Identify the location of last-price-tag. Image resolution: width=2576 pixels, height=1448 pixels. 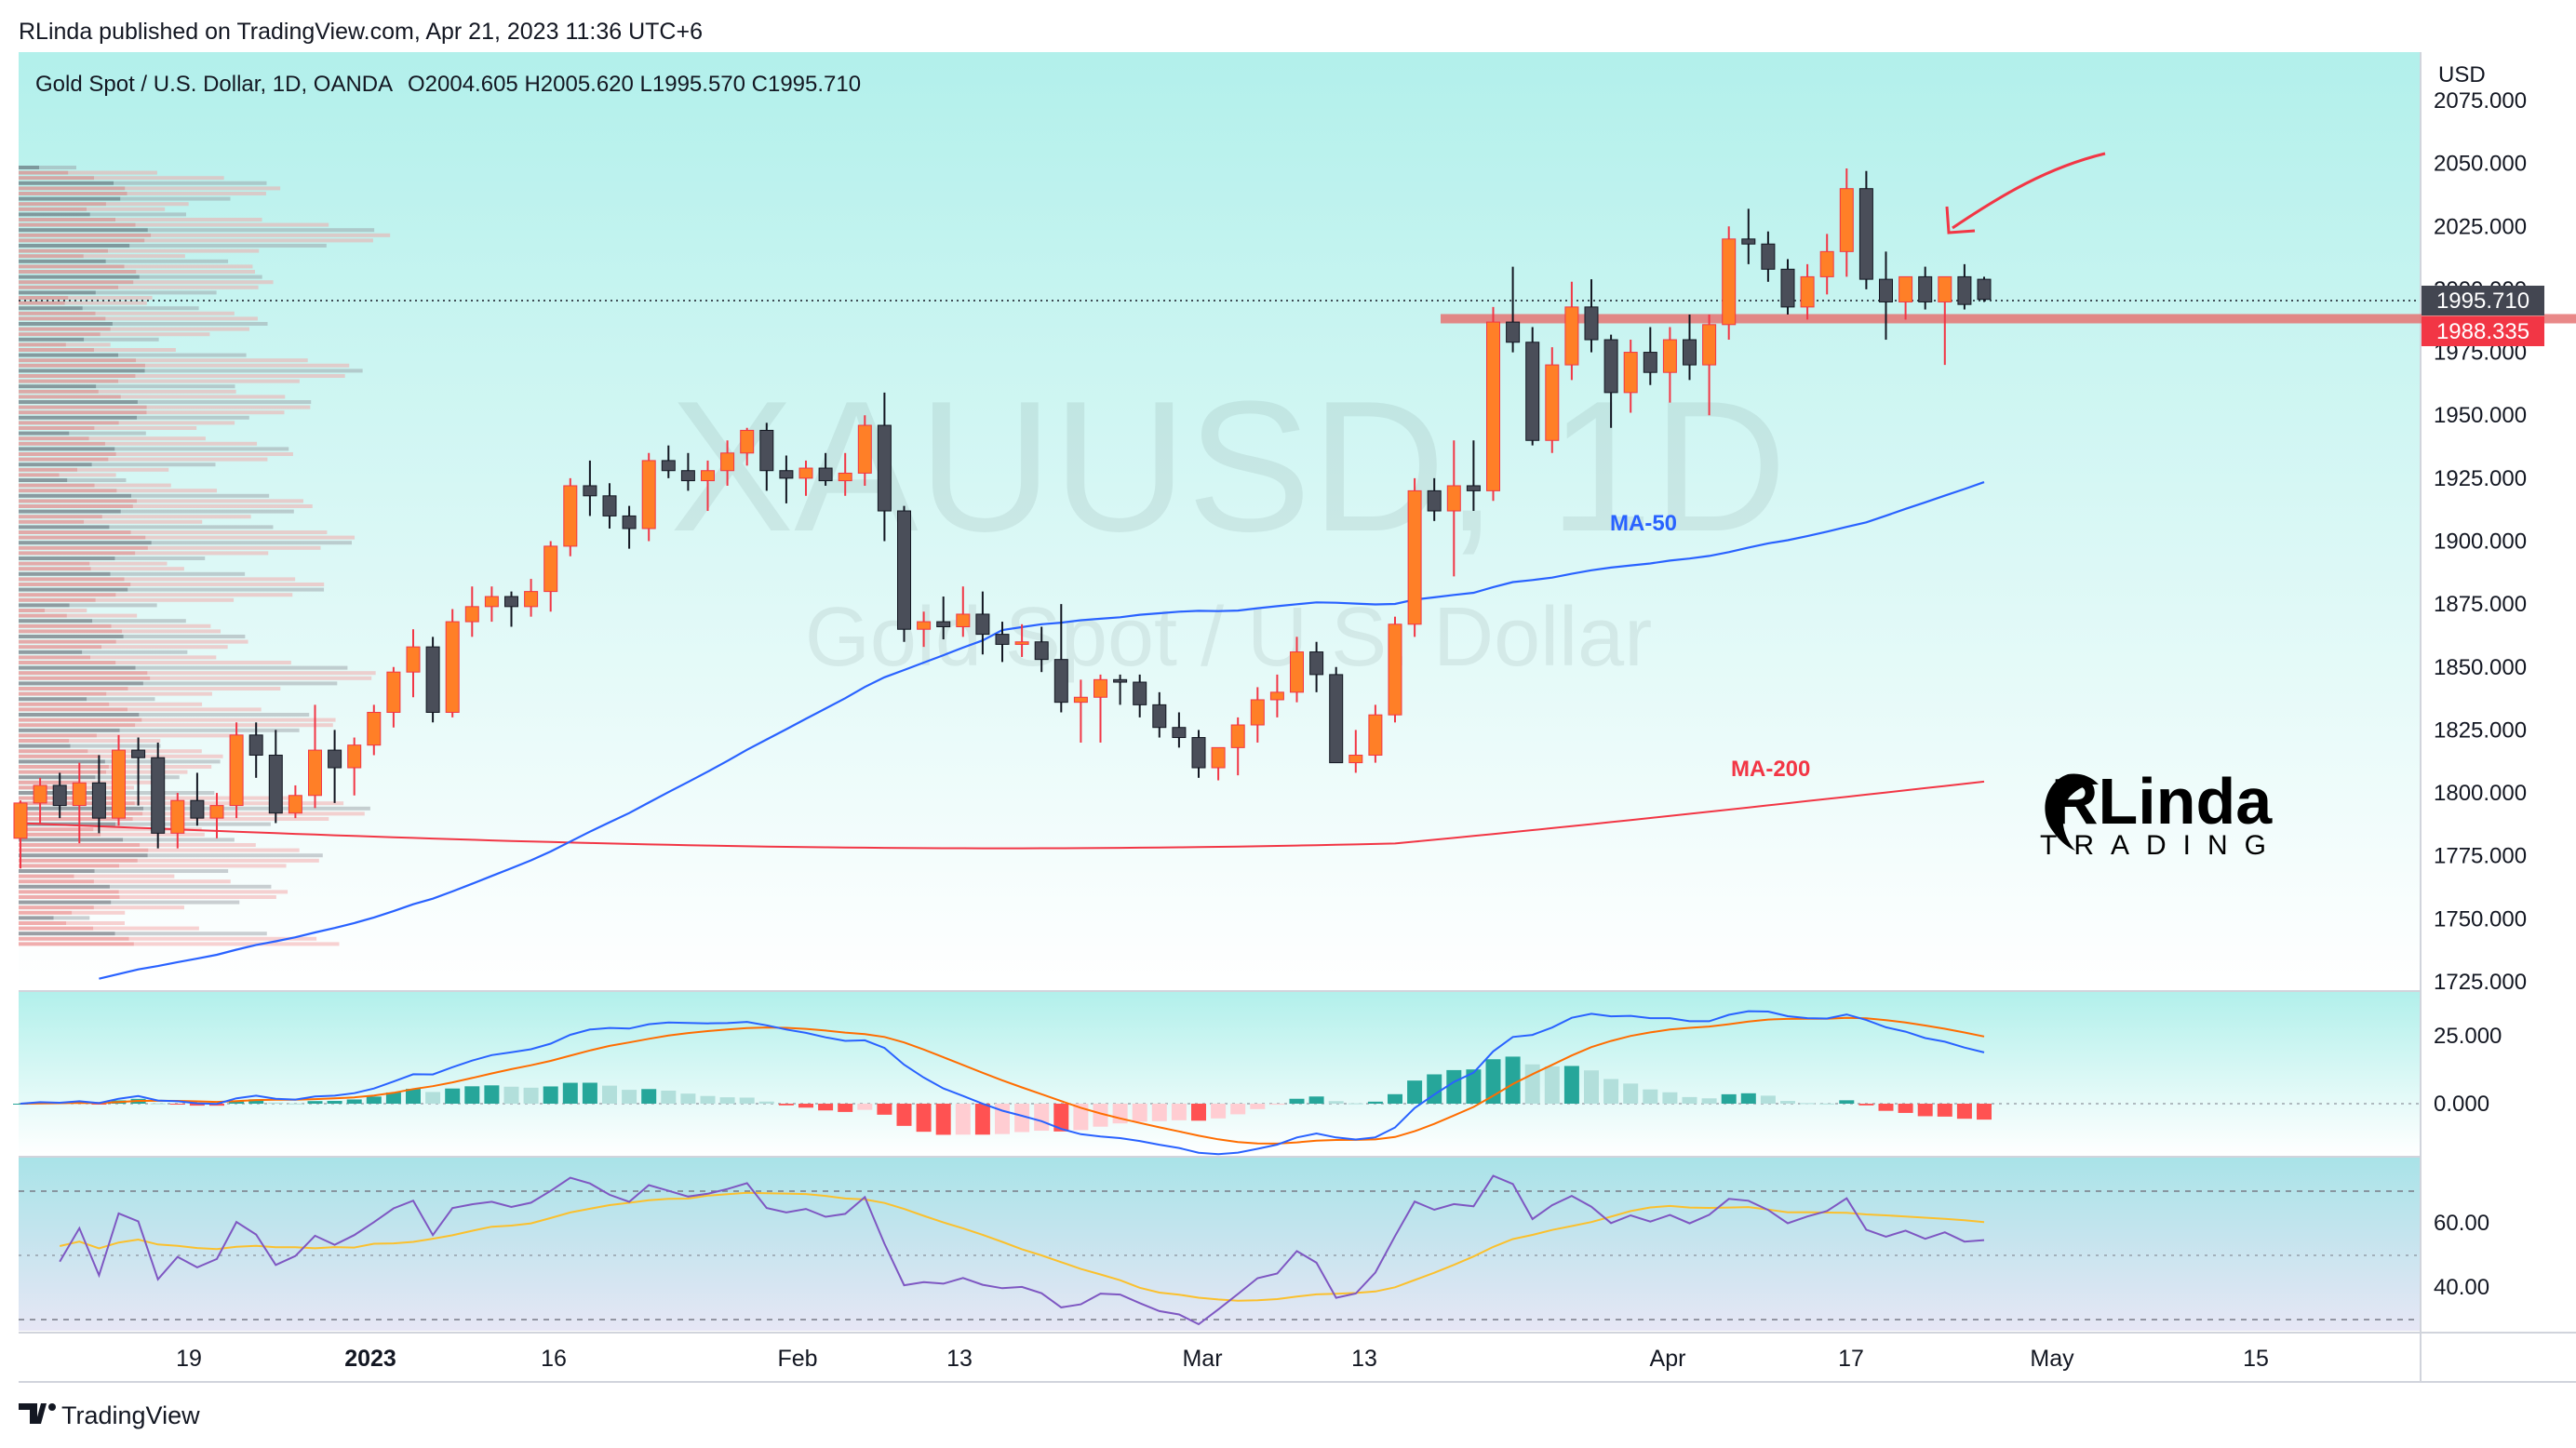
(2483, 300).